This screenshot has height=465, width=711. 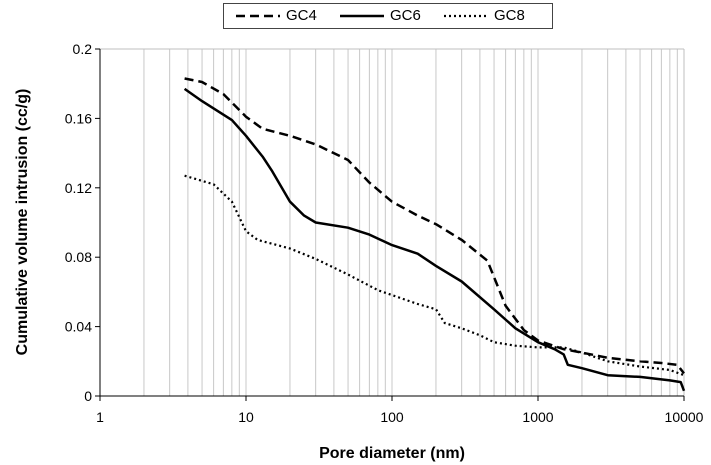 I want to click on legend-label-gc8: GC8, so click(x=509, y=15).